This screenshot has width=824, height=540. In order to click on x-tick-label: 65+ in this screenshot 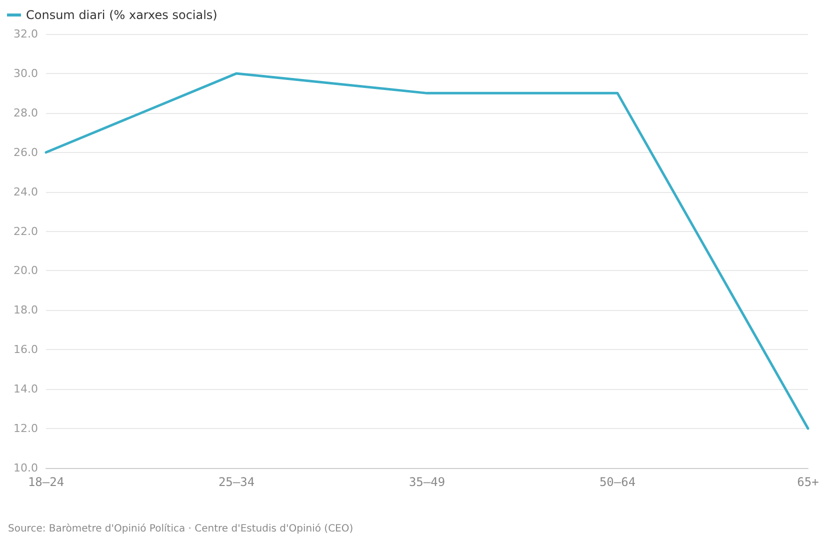, I will do `click(808, 482)`.